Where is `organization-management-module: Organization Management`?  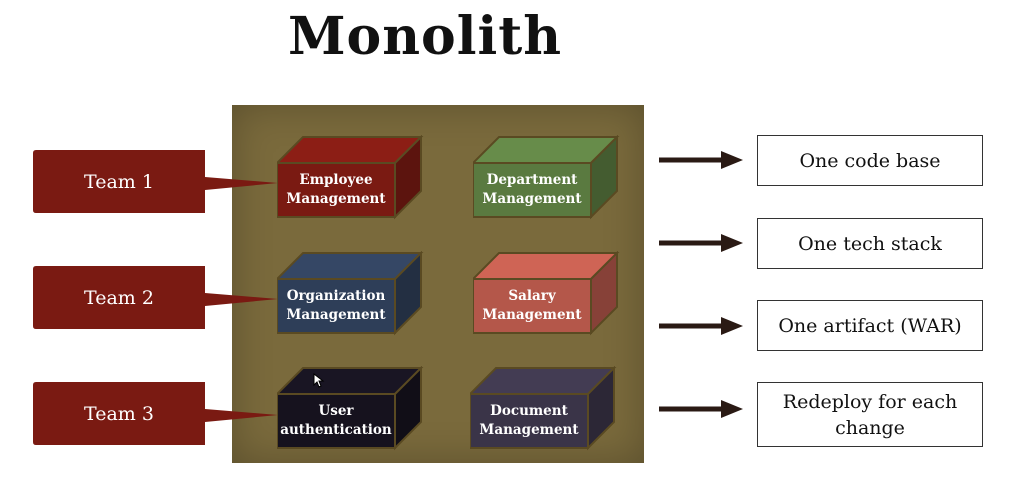
organization-management-module: Organization Management is located at coordinates (352, 296).